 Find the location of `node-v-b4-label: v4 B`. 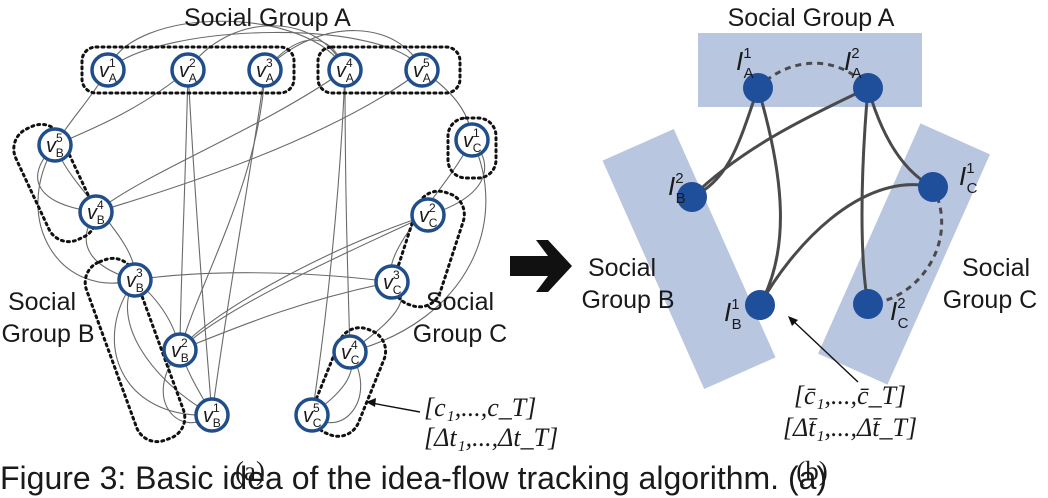

node-v-b4-label: v4 B is located at coordinates (96, 212).